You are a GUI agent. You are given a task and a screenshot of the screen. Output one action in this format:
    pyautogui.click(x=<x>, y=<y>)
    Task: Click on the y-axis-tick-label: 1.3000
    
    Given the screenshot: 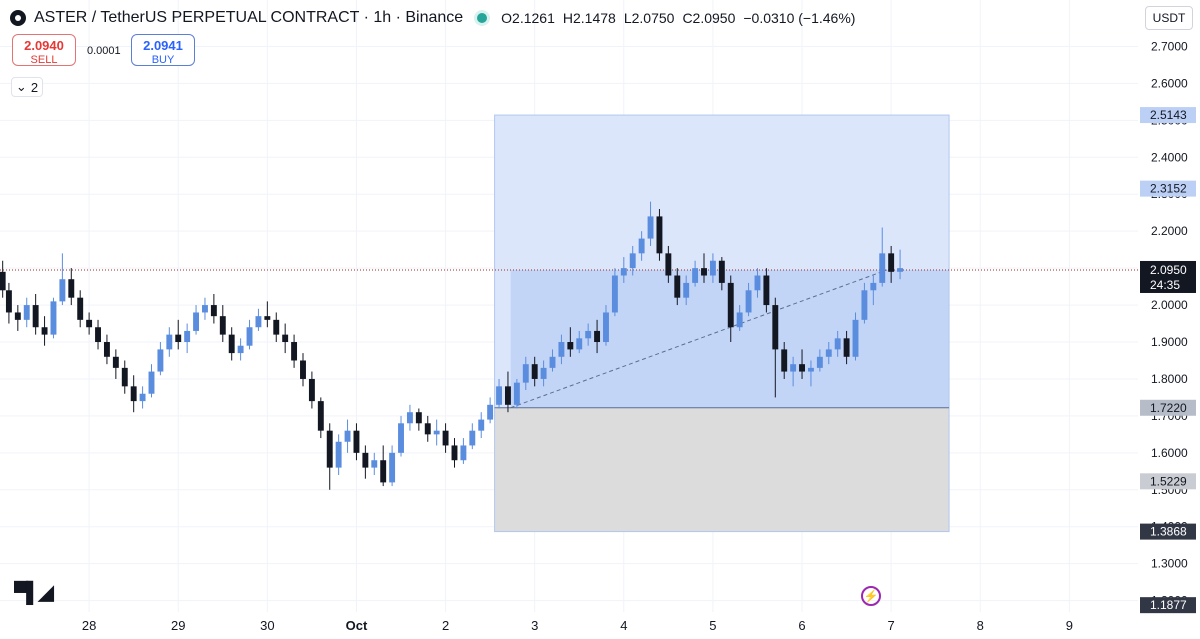 What is the action you would take?
    pyautogui.click(x=1169, y=564)
    